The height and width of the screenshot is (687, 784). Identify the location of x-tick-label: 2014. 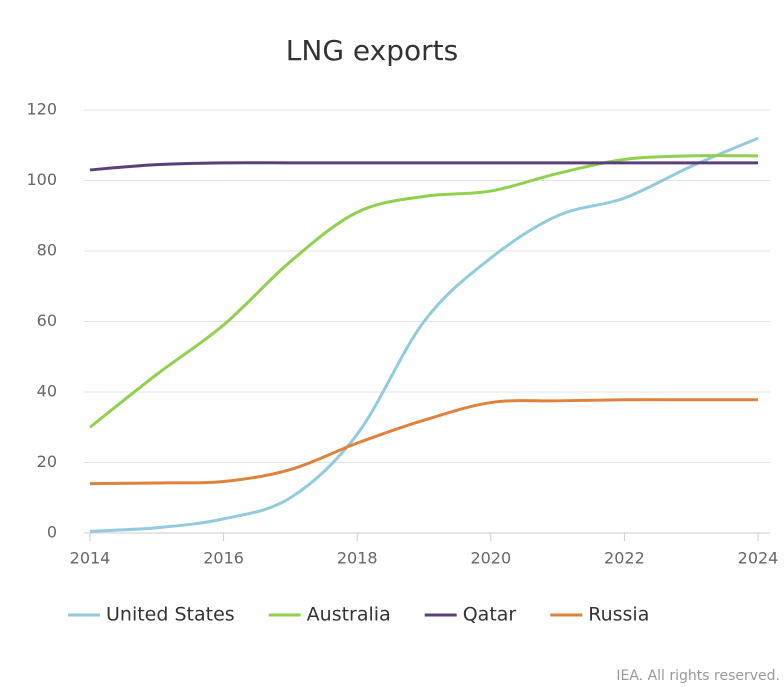
(90, 558).